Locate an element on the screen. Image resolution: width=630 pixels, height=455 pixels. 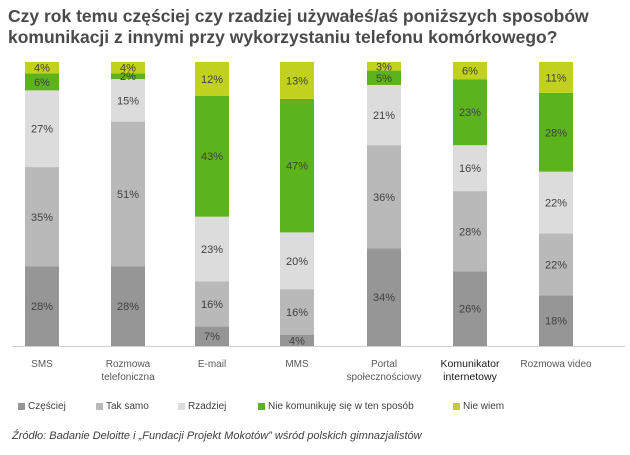
data-label: 27% is located at coordinates (42, 130).